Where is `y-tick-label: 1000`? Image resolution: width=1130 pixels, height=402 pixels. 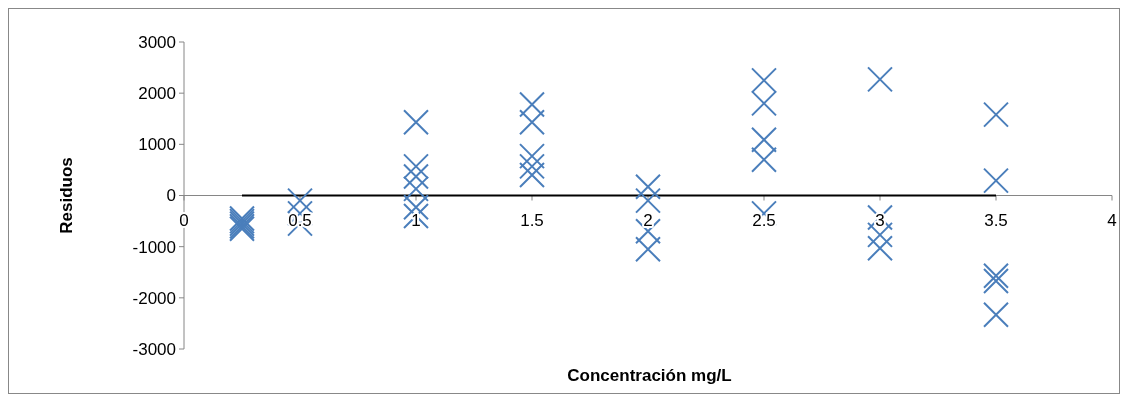 y-tick-label: 1000 is located at coordinates (157, 145).